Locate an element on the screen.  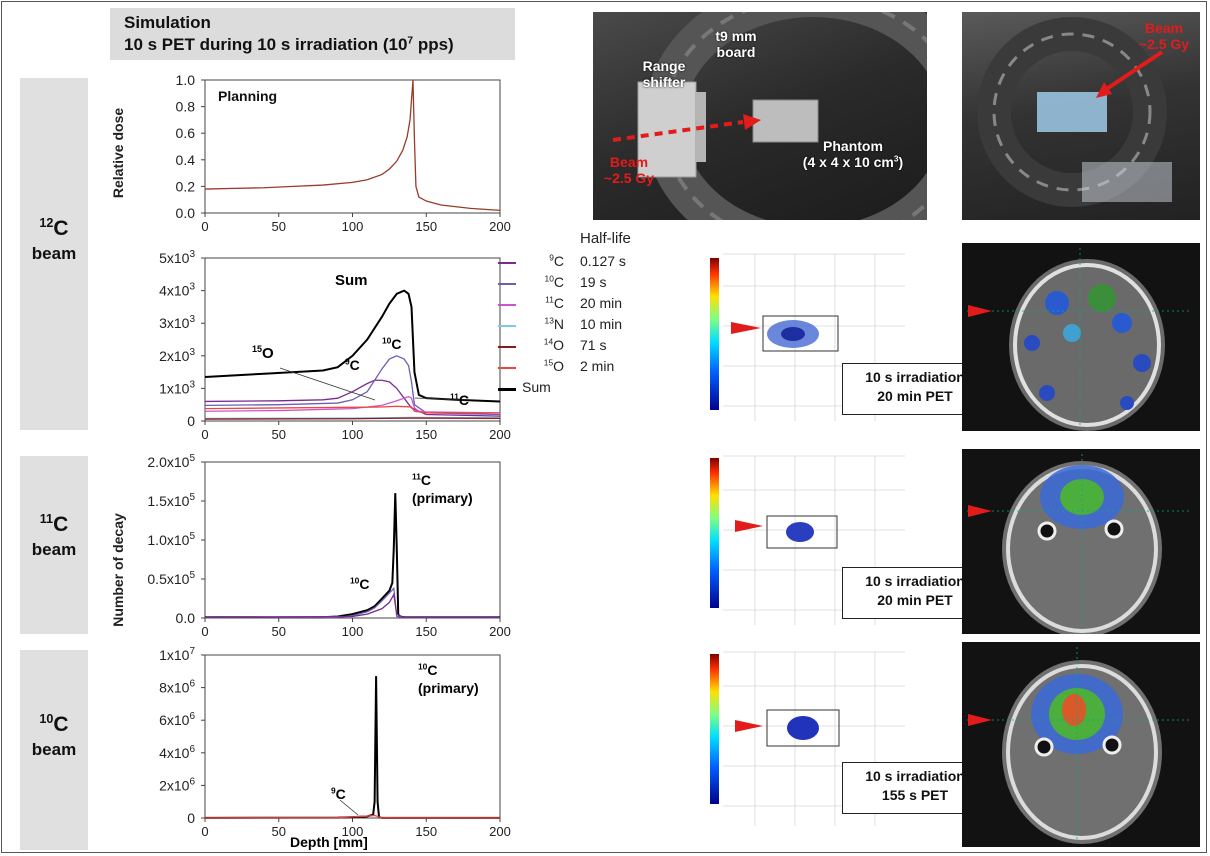
legend-item-14o: 14O 71 s is located at coordinates (583, 346).